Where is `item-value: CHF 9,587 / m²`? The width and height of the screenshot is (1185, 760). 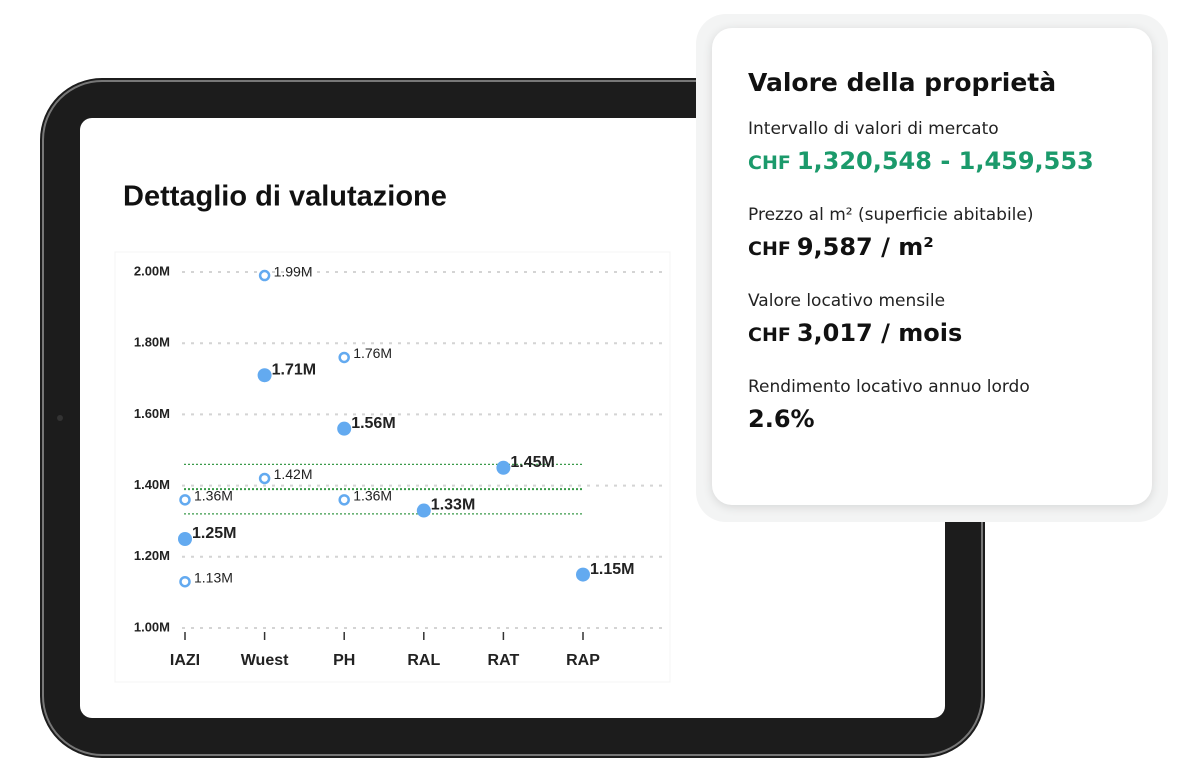
item-value: CHF 9,587 / m² is located at coordinates (932, 247).